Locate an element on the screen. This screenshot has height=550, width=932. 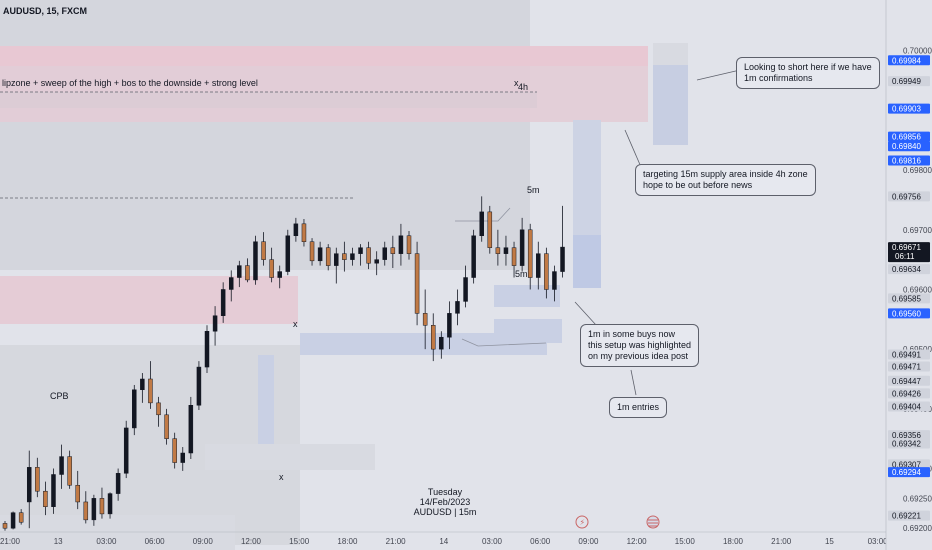
callout-pointer-target is located at coordinates (633, 148).